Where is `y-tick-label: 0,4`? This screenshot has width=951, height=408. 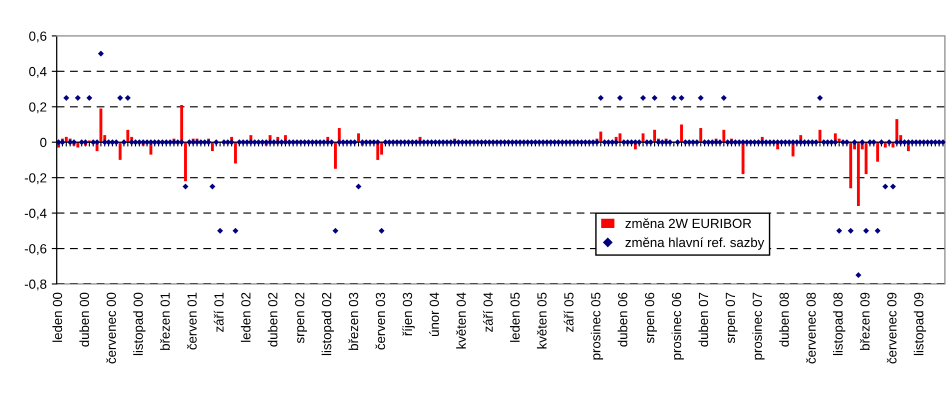
y-tick-label: 0,4 is located at coordinates (38, 72).